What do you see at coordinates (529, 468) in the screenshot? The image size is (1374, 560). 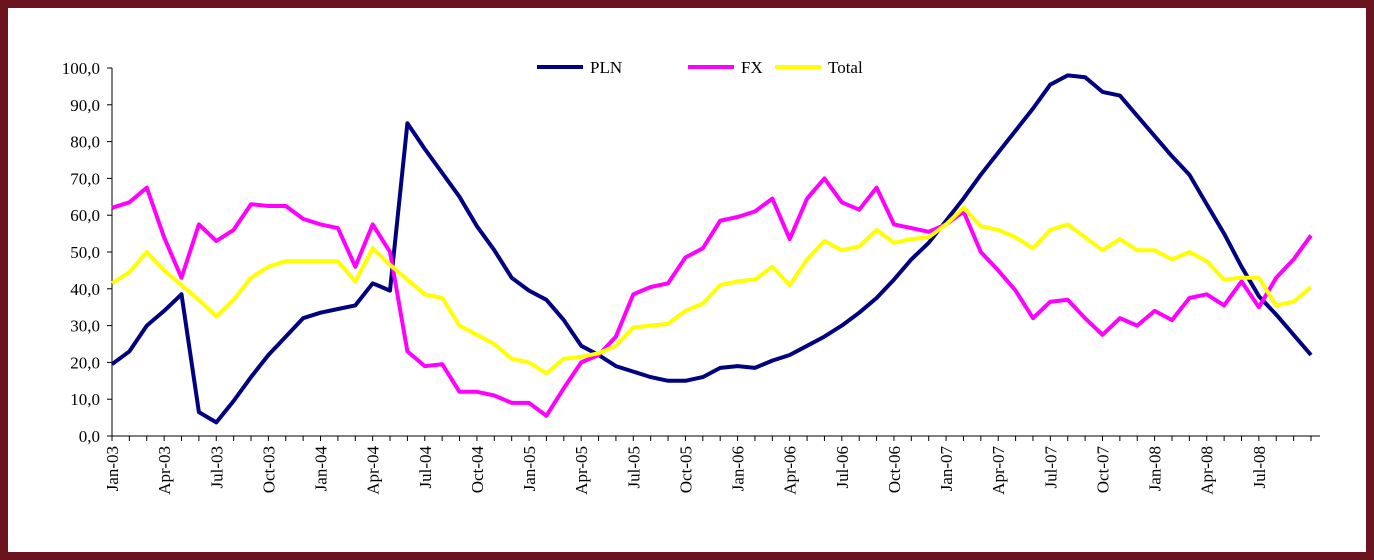 I see `x-tick-label: Jan-05` at bounding box center [529, 468].